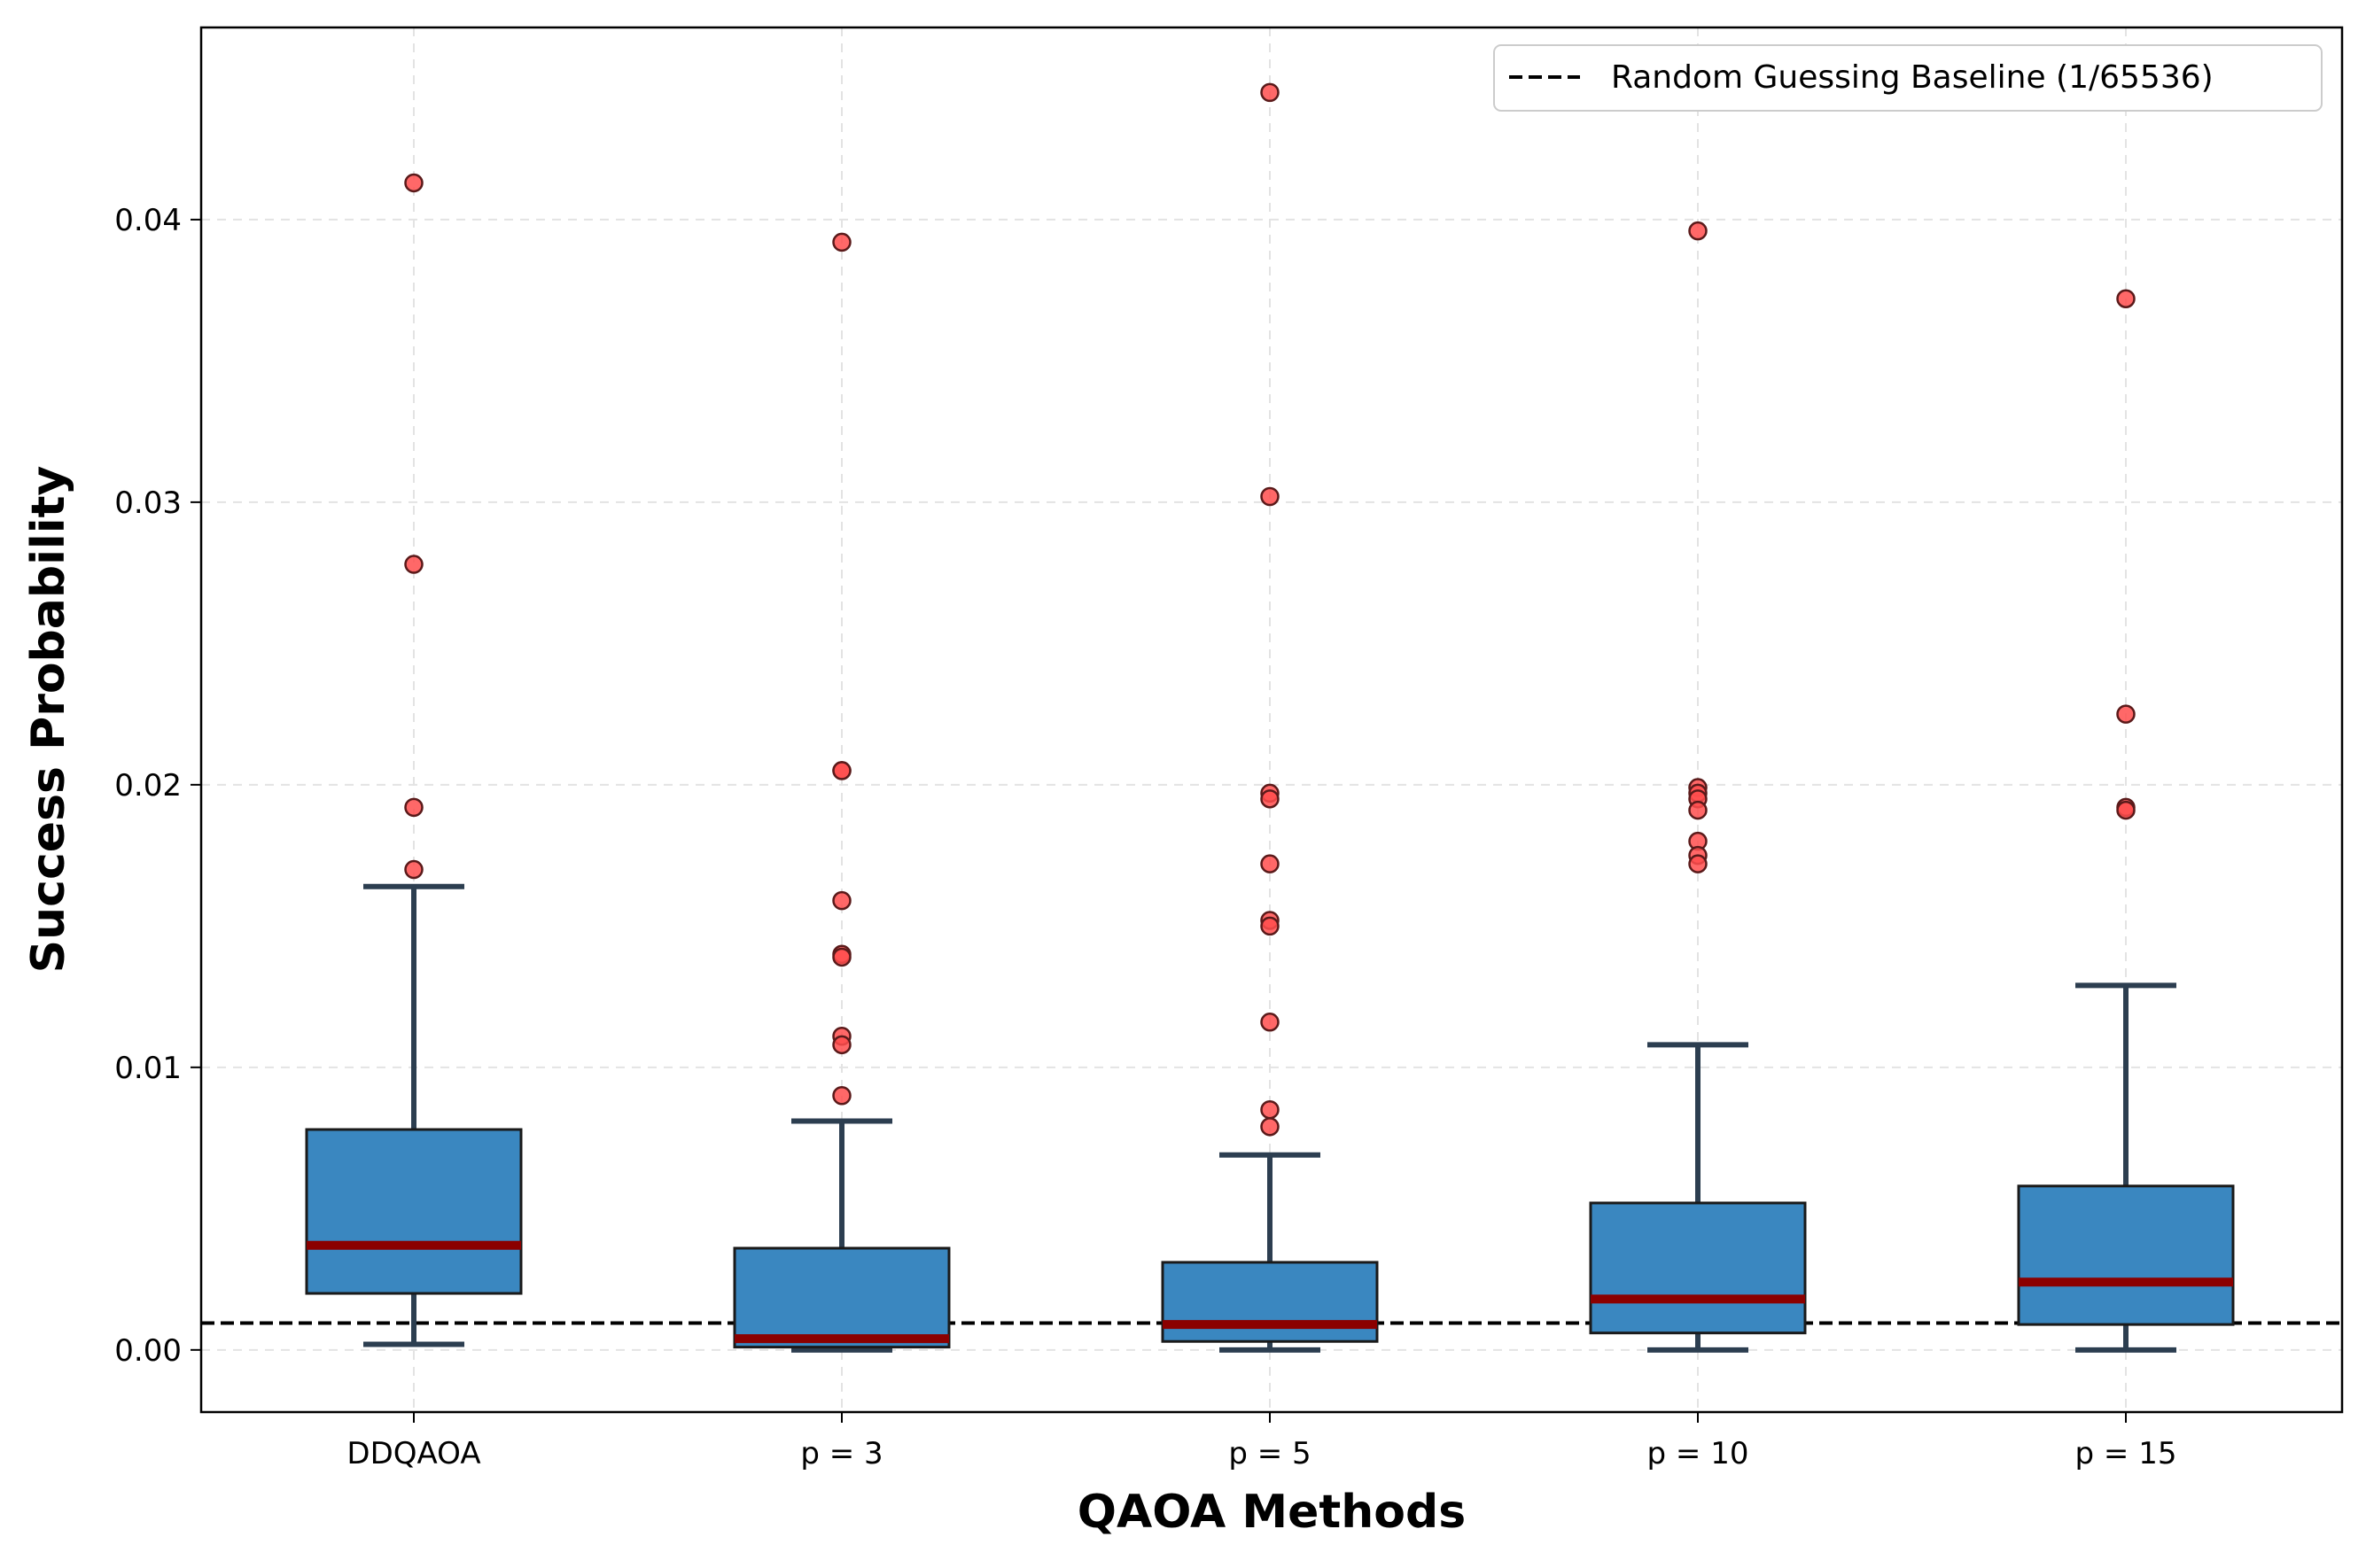 This screenshot has width=2366, height=1568. Describe the element at coordinates (48, 720) in the screenshot. I see `y-axis-title: Success Probability` at that location.